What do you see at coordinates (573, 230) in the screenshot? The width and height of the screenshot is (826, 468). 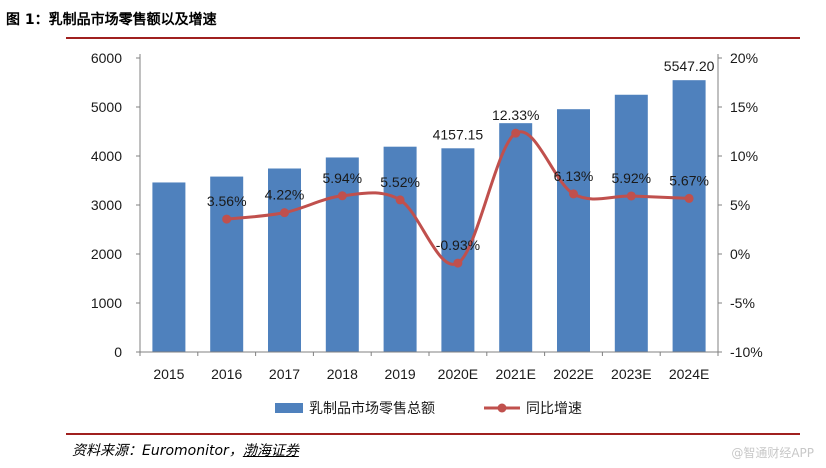 I see `bar-2022E` at bounding box center [573, 230].